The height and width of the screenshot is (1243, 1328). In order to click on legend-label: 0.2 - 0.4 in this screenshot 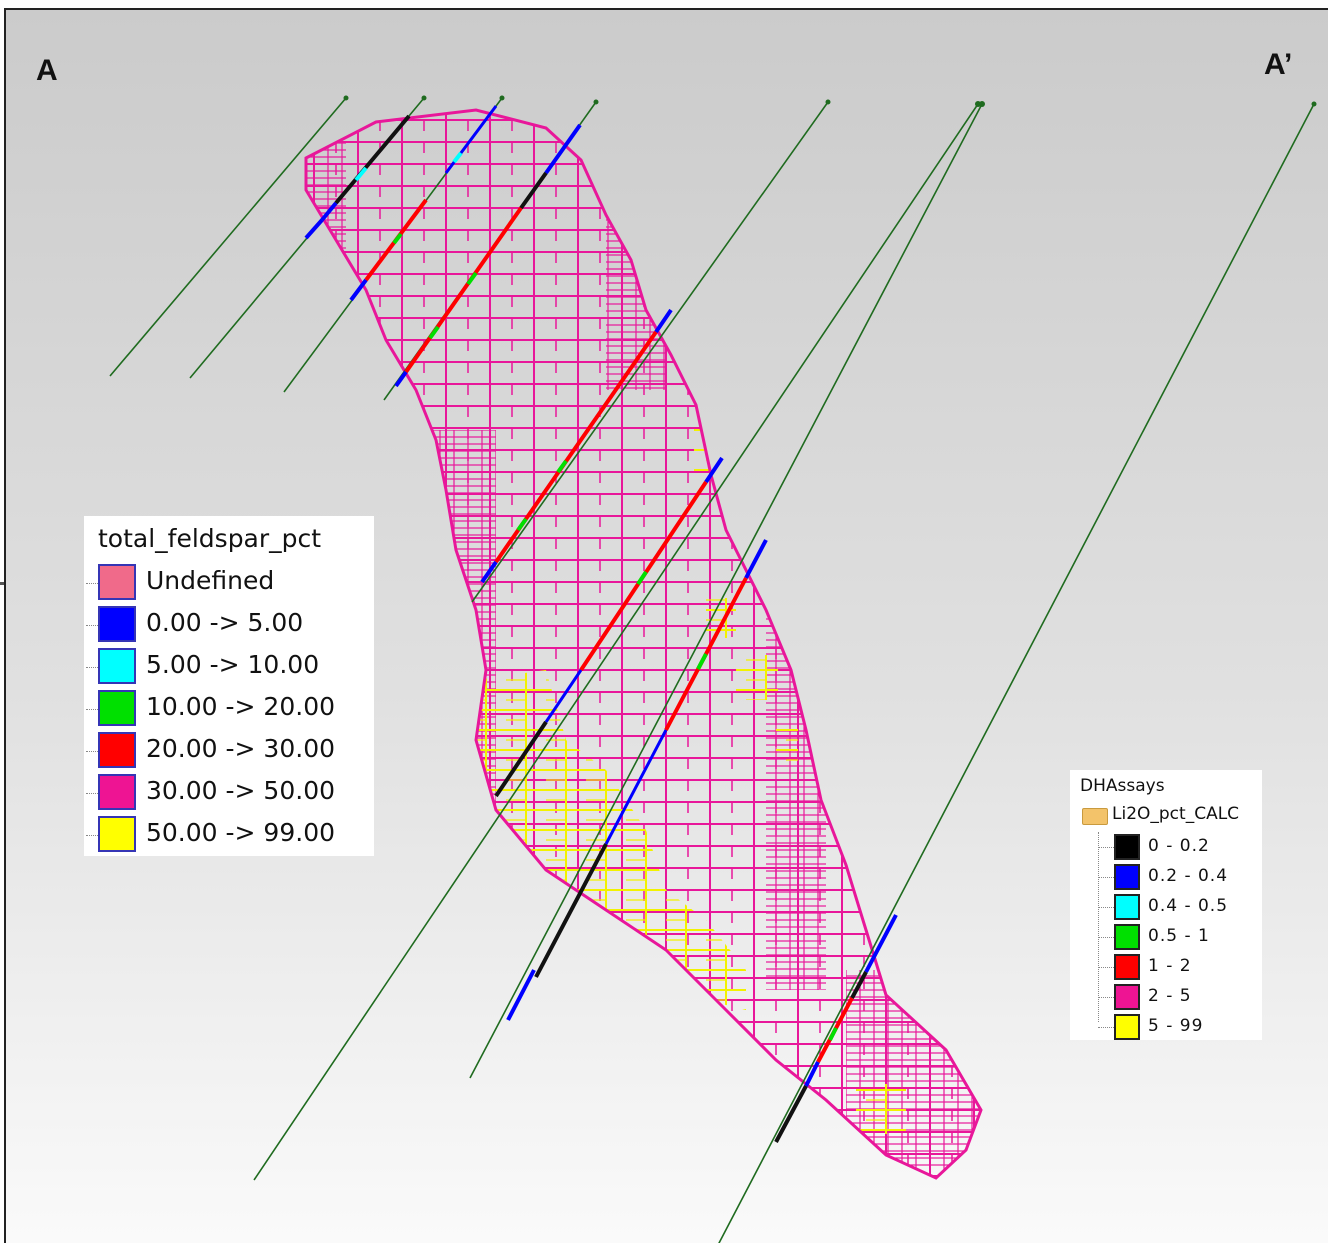, I will do `click(1188, 876)`.